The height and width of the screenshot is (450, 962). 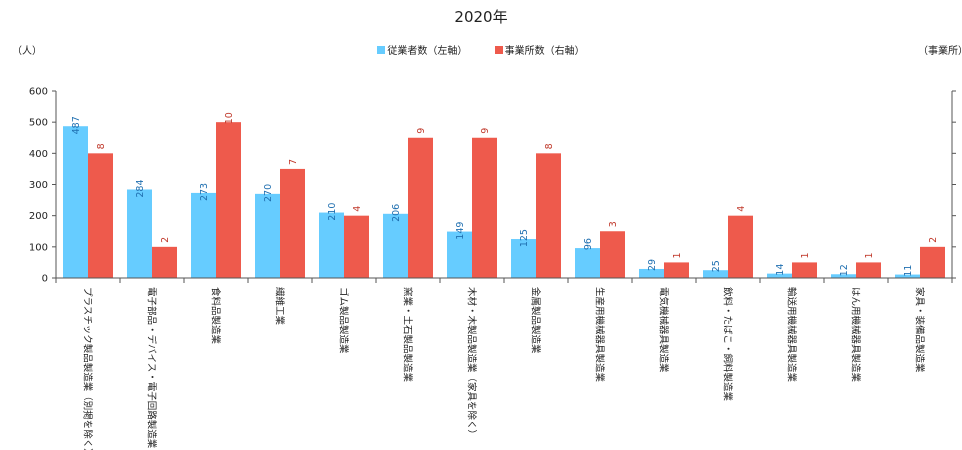 What do you see at coordinates (152, 368) in the screenshot?
I see `category-label: 電子部品・デバイス・電子回路製造業` at bounding box center [152, 368].